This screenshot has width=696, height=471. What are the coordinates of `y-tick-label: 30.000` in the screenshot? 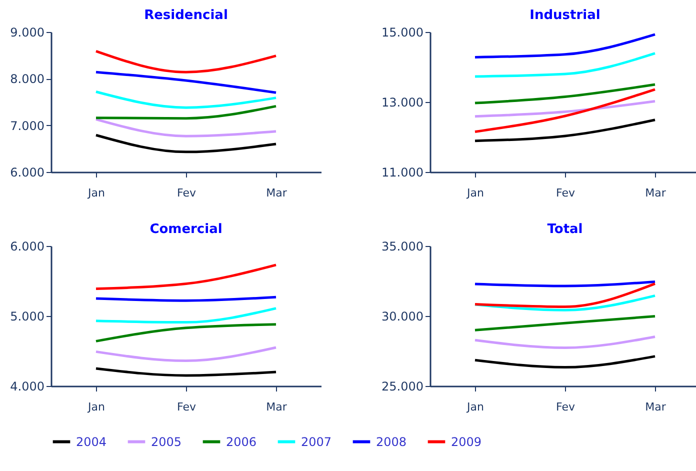 It's located at (403, 317).